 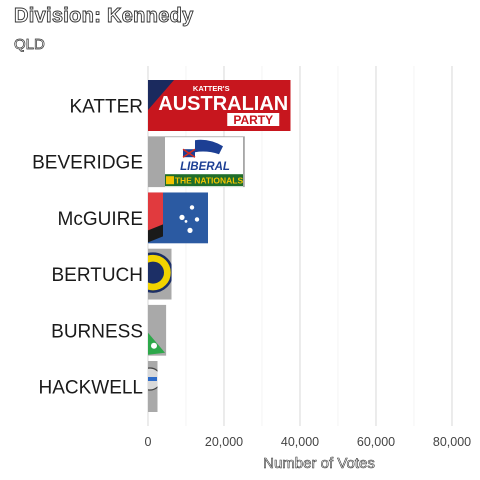 I want to click on x-tick-label: 60,000, so click(x=376, y=442).